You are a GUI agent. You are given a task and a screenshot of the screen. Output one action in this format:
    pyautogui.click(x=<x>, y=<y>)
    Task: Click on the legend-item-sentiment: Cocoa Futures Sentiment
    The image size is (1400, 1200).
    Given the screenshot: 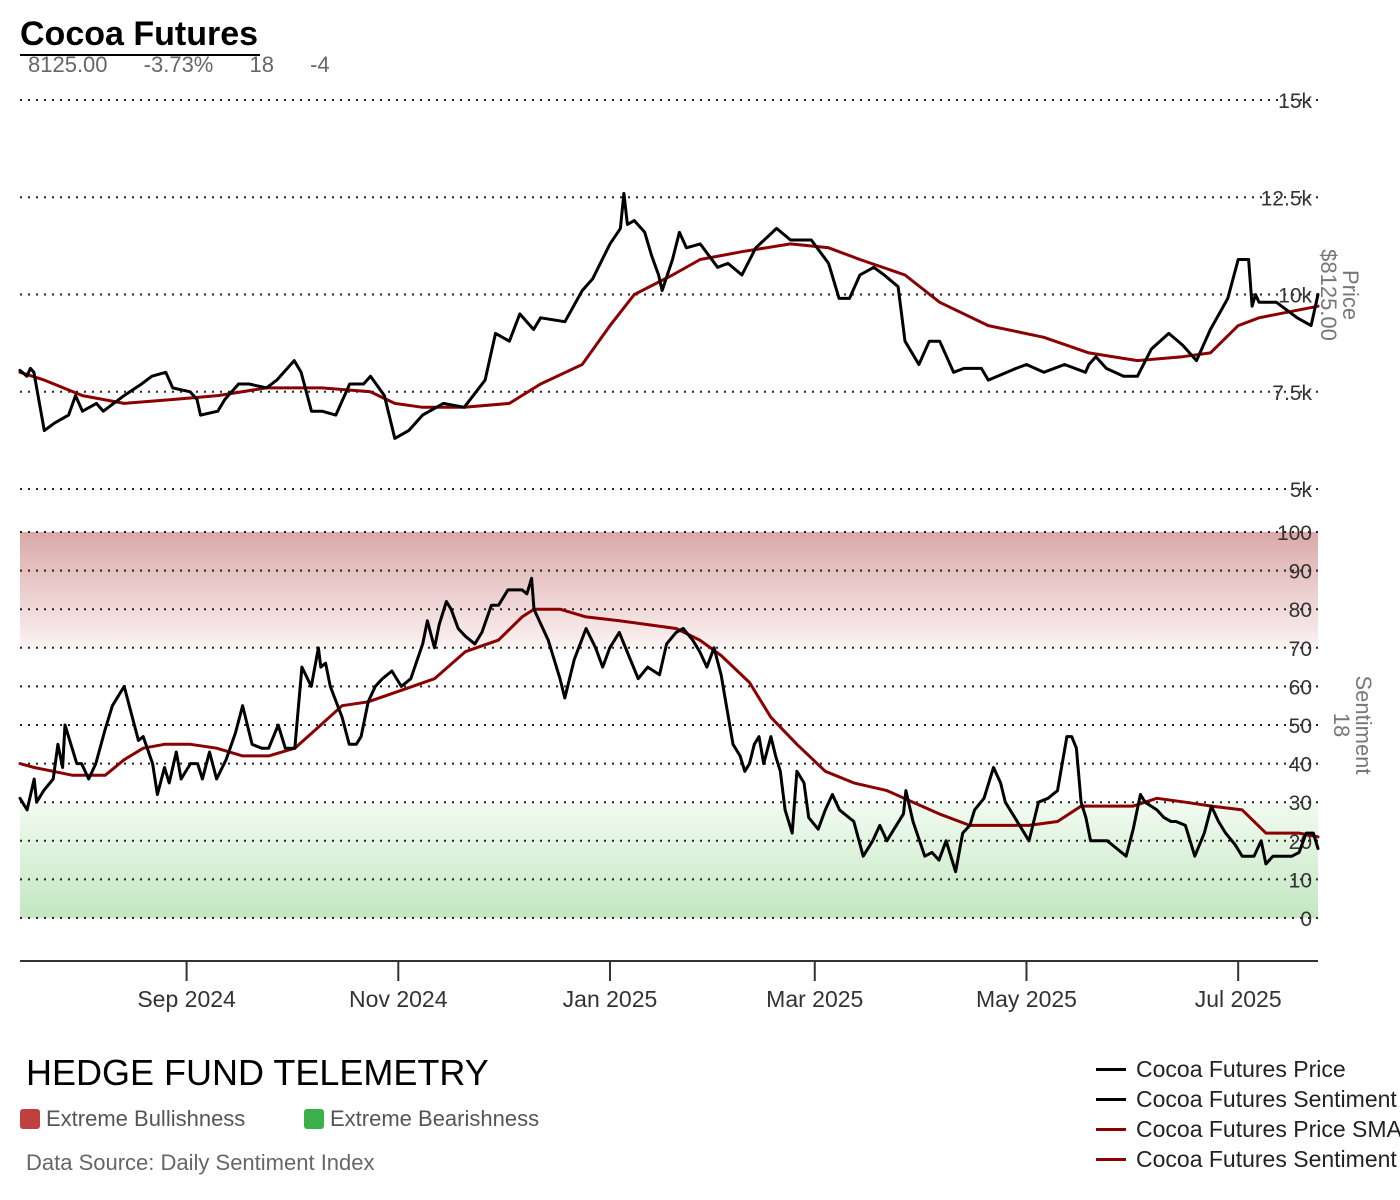 What is the action you would take?
    pyautogui.click(x=1248, y=1099)
    